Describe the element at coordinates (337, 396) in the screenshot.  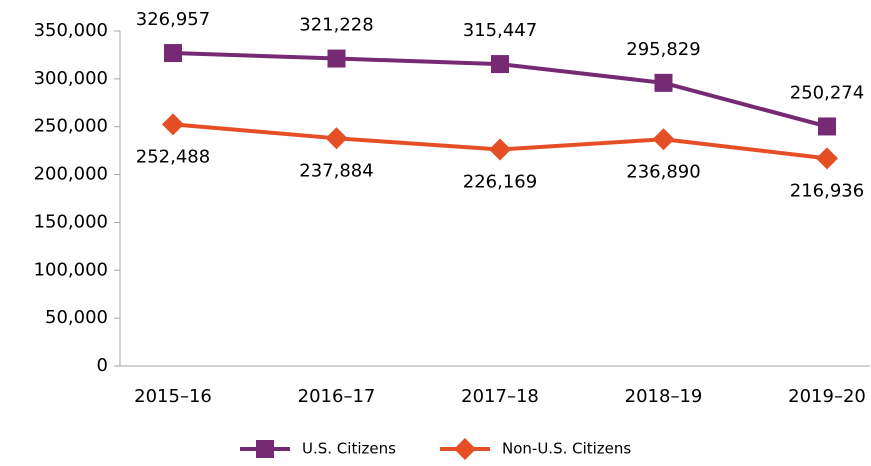
I see `x-tick-label: 2016–17` at that location.